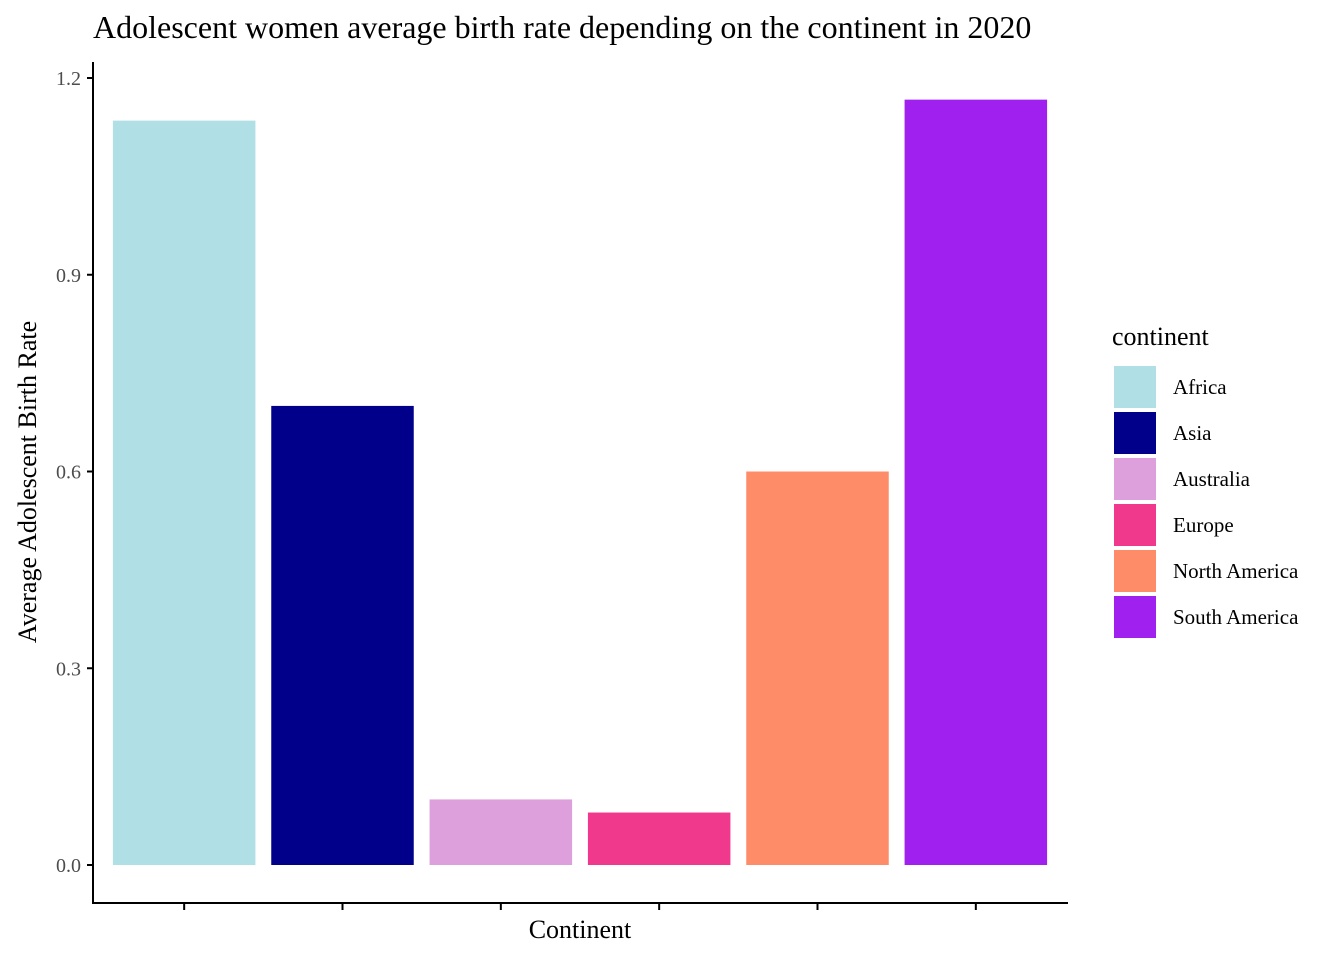 The width and height of the screenshot is (1344, 960). I want to click on legend-key-africa, so click(1135, 387).